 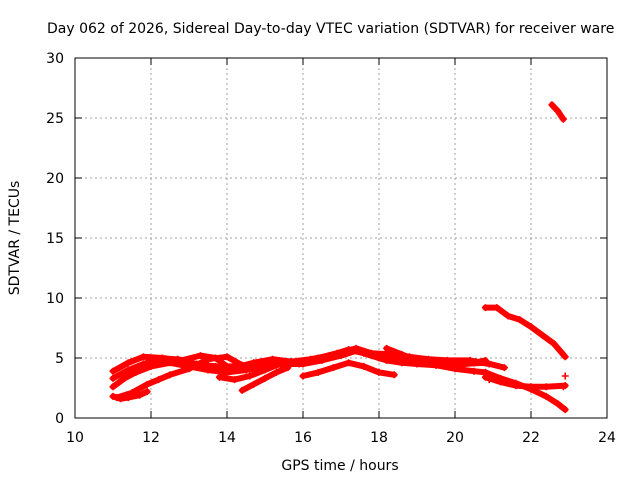 I want to click on y-tick-label: 0, so click(x=59, y=419).